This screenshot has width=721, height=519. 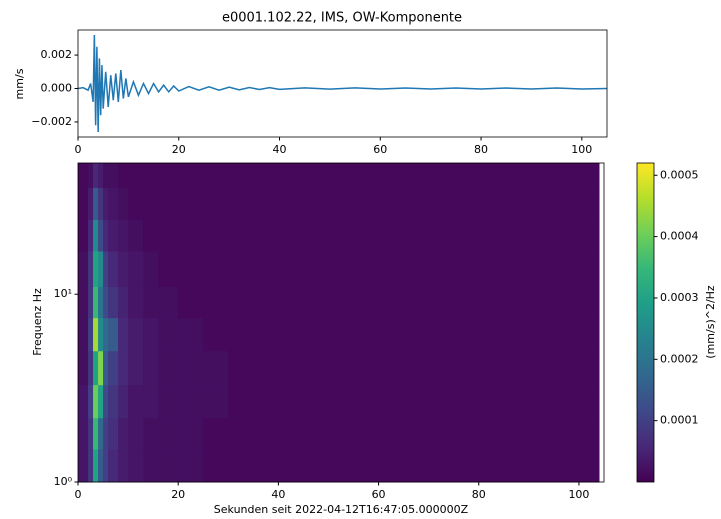 I want to click on chart-title: e0001.102.22, IMS, OW-Komponente, so click(x=342, y=18).